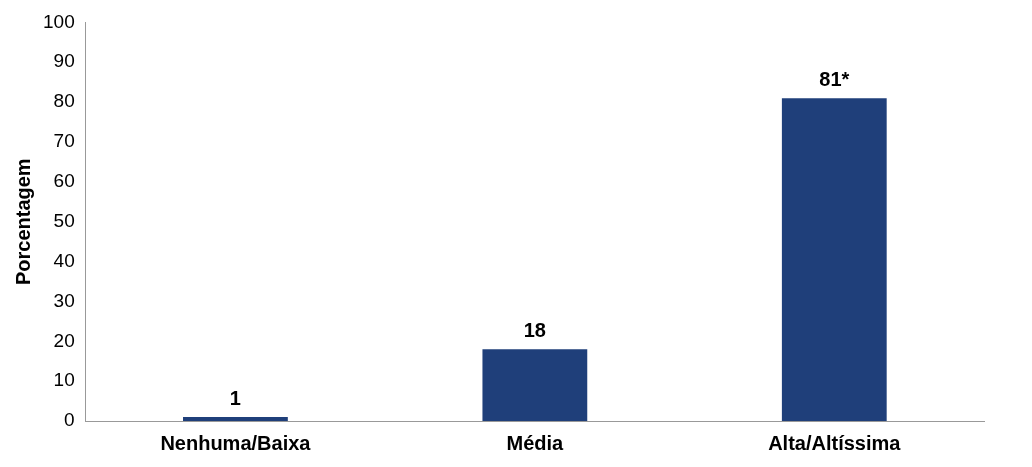 The width and height of the screenshot is (1032, 467). I want to click on y-tick-label: 10, so click(64, 380).